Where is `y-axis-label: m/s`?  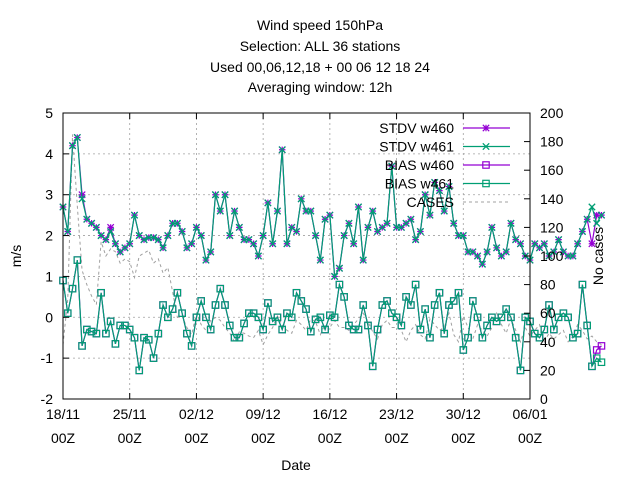 y-axis-label: m/s is located at coordinates (16, 256).